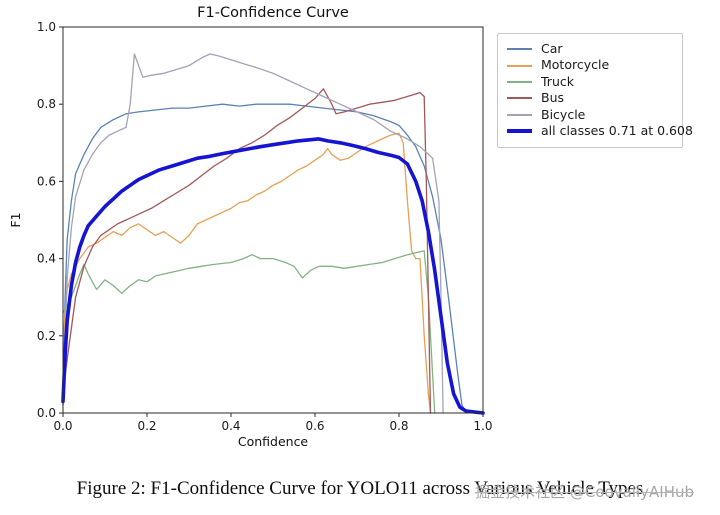 The height and width of the screenshot is (515, 720). Describe the element at coordinates (552, 48) in the screenshot. I see `legend-label: Car` at that location.